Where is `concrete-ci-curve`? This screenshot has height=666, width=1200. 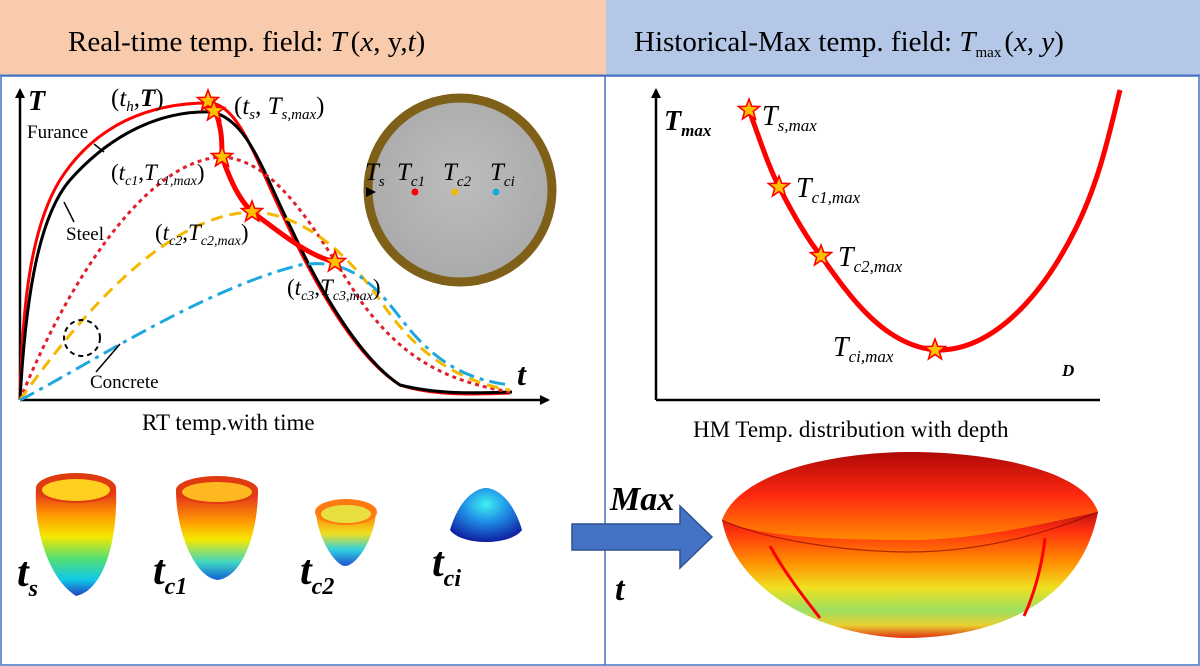
concrete-ci-curve is located at coordinates (265, 332).